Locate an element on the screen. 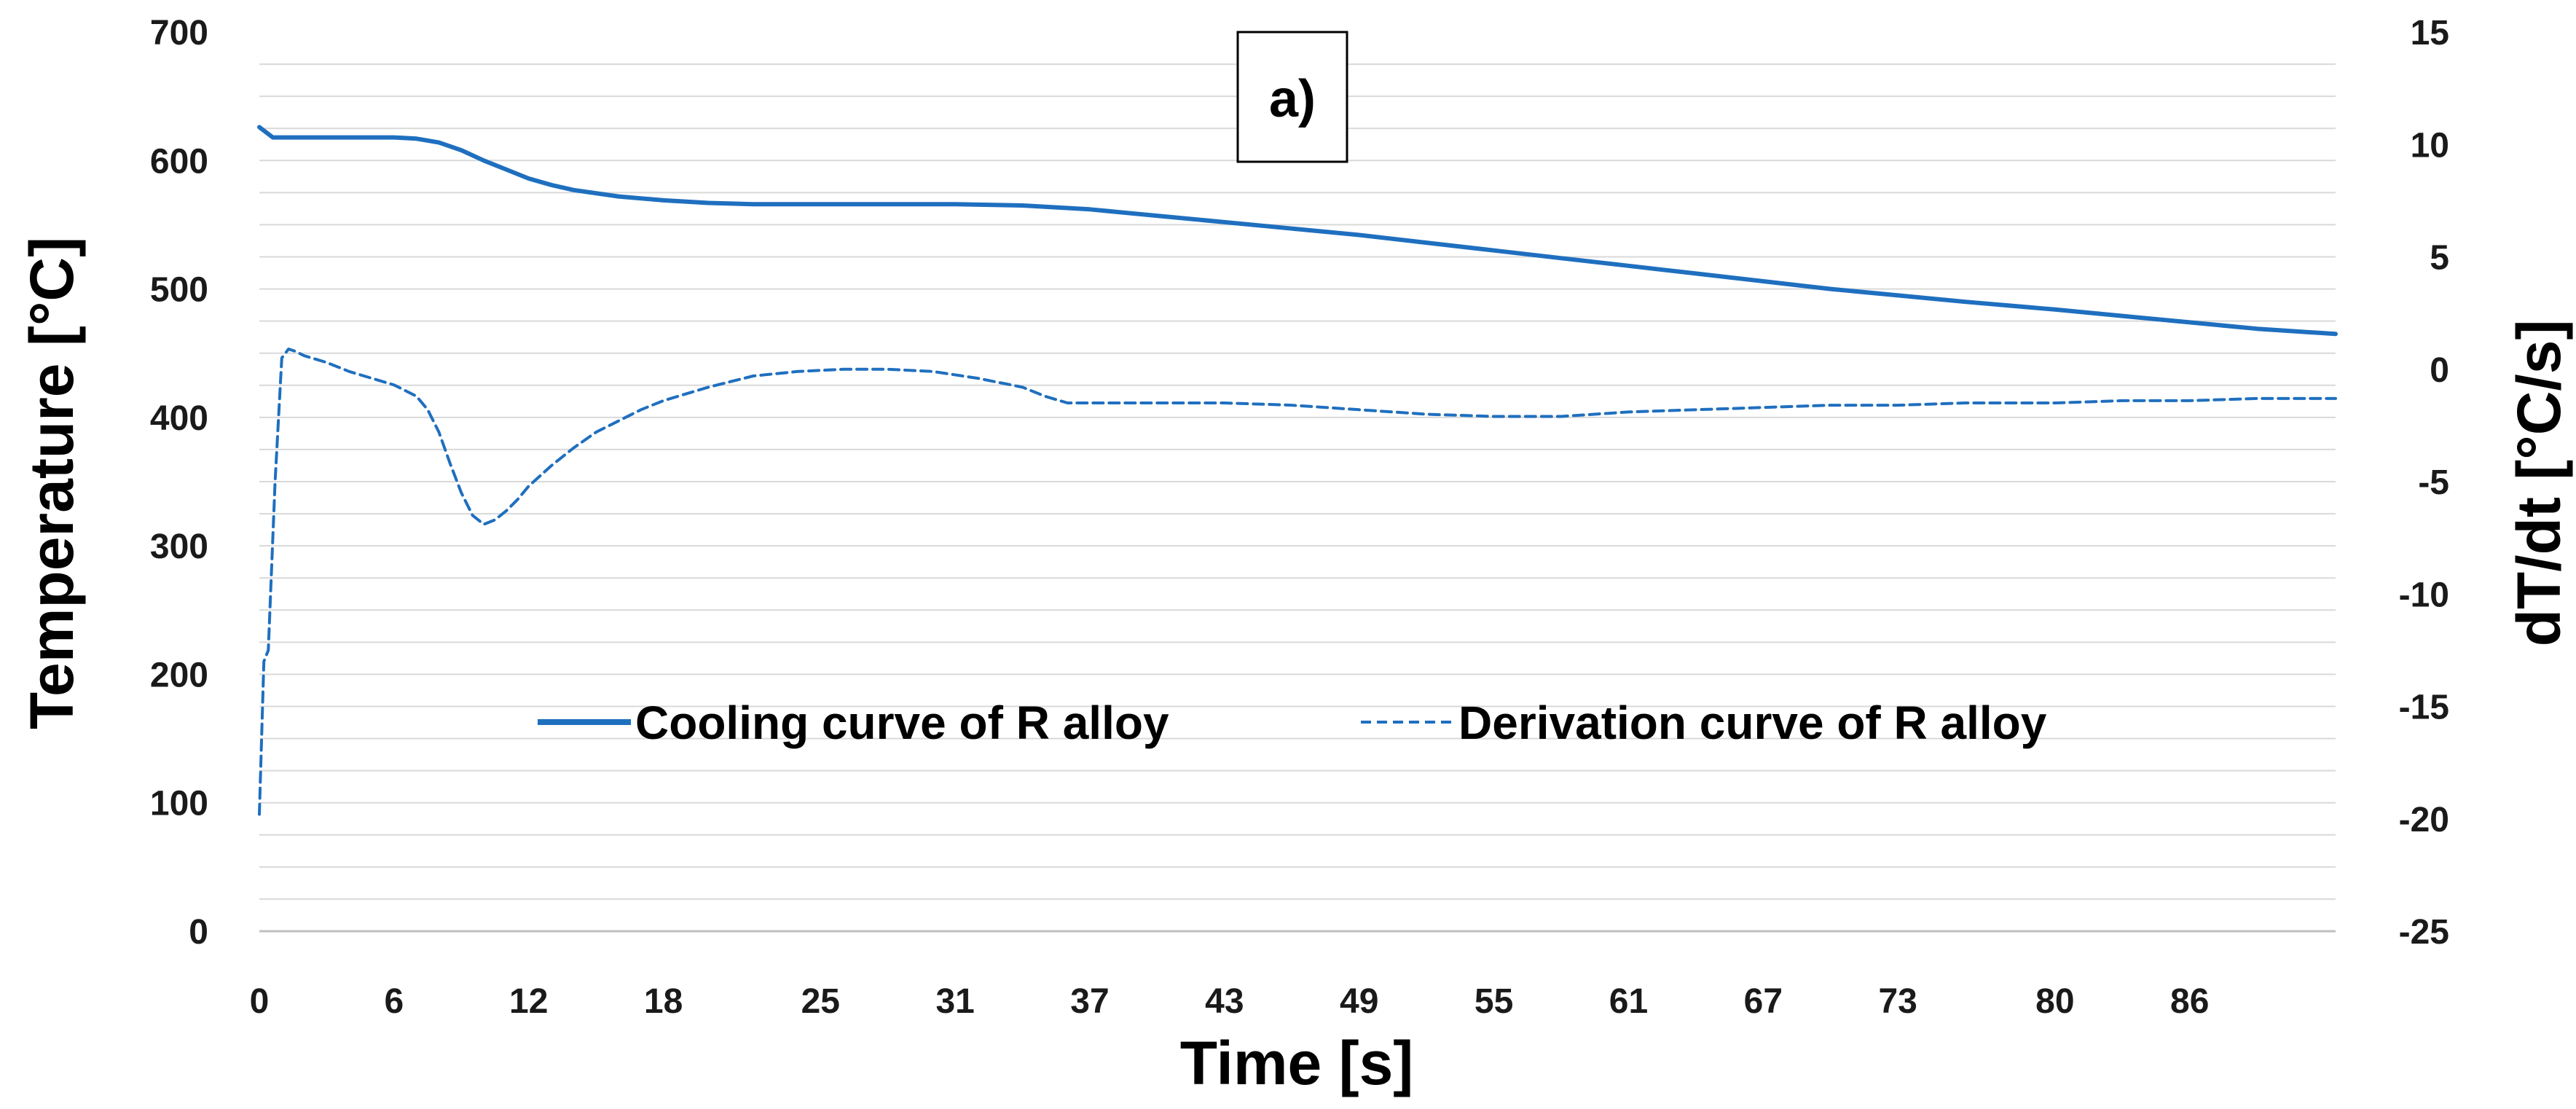  y2-tick-label: 0 is located at coordinates (2439, 370).